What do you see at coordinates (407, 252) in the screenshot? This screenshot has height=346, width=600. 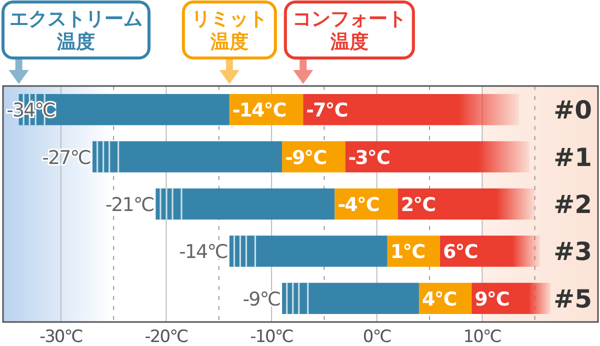 I see `annotation: 1℃` at bounding box center [407, 252].